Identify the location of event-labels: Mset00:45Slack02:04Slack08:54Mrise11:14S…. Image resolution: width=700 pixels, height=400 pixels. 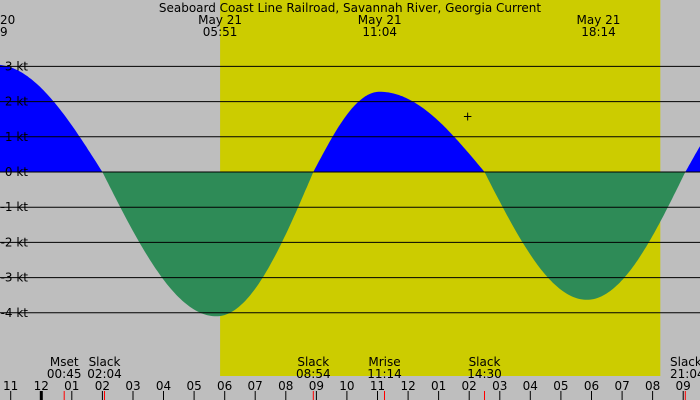
(373, 377).